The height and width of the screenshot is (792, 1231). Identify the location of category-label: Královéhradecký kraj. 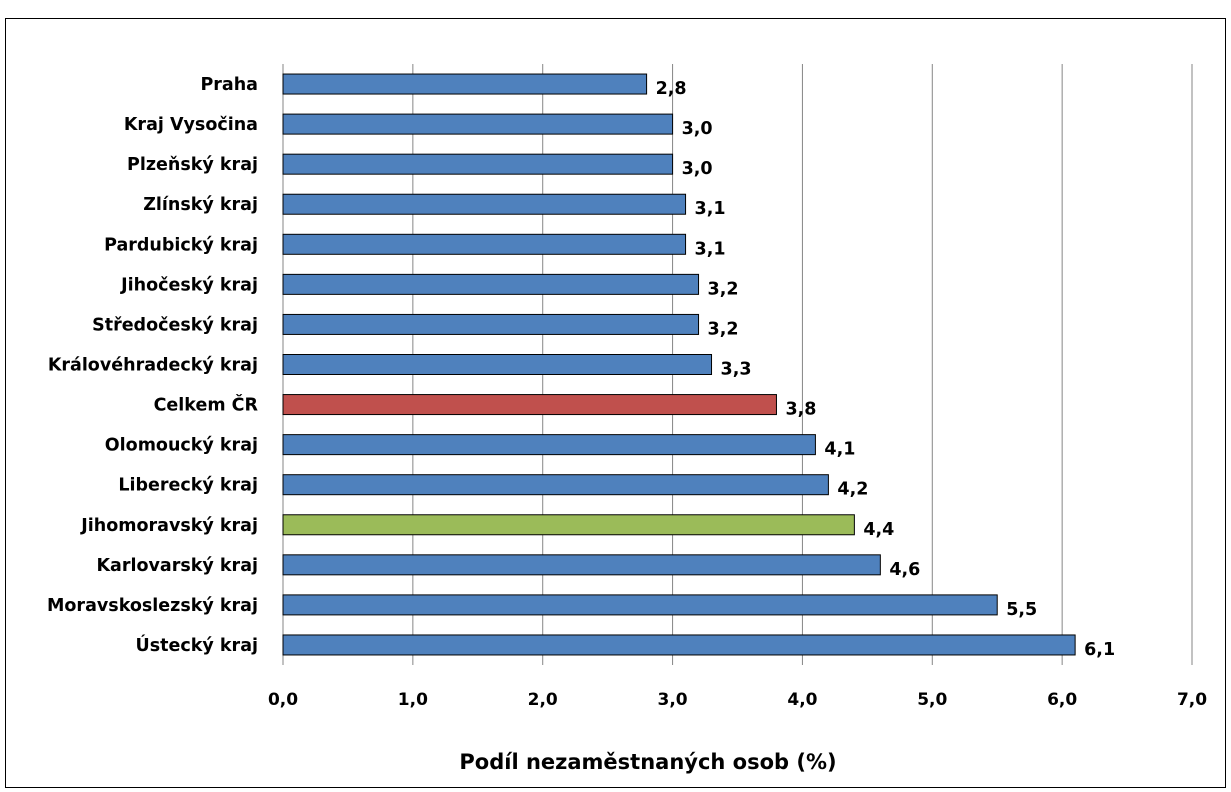
(153, 366).